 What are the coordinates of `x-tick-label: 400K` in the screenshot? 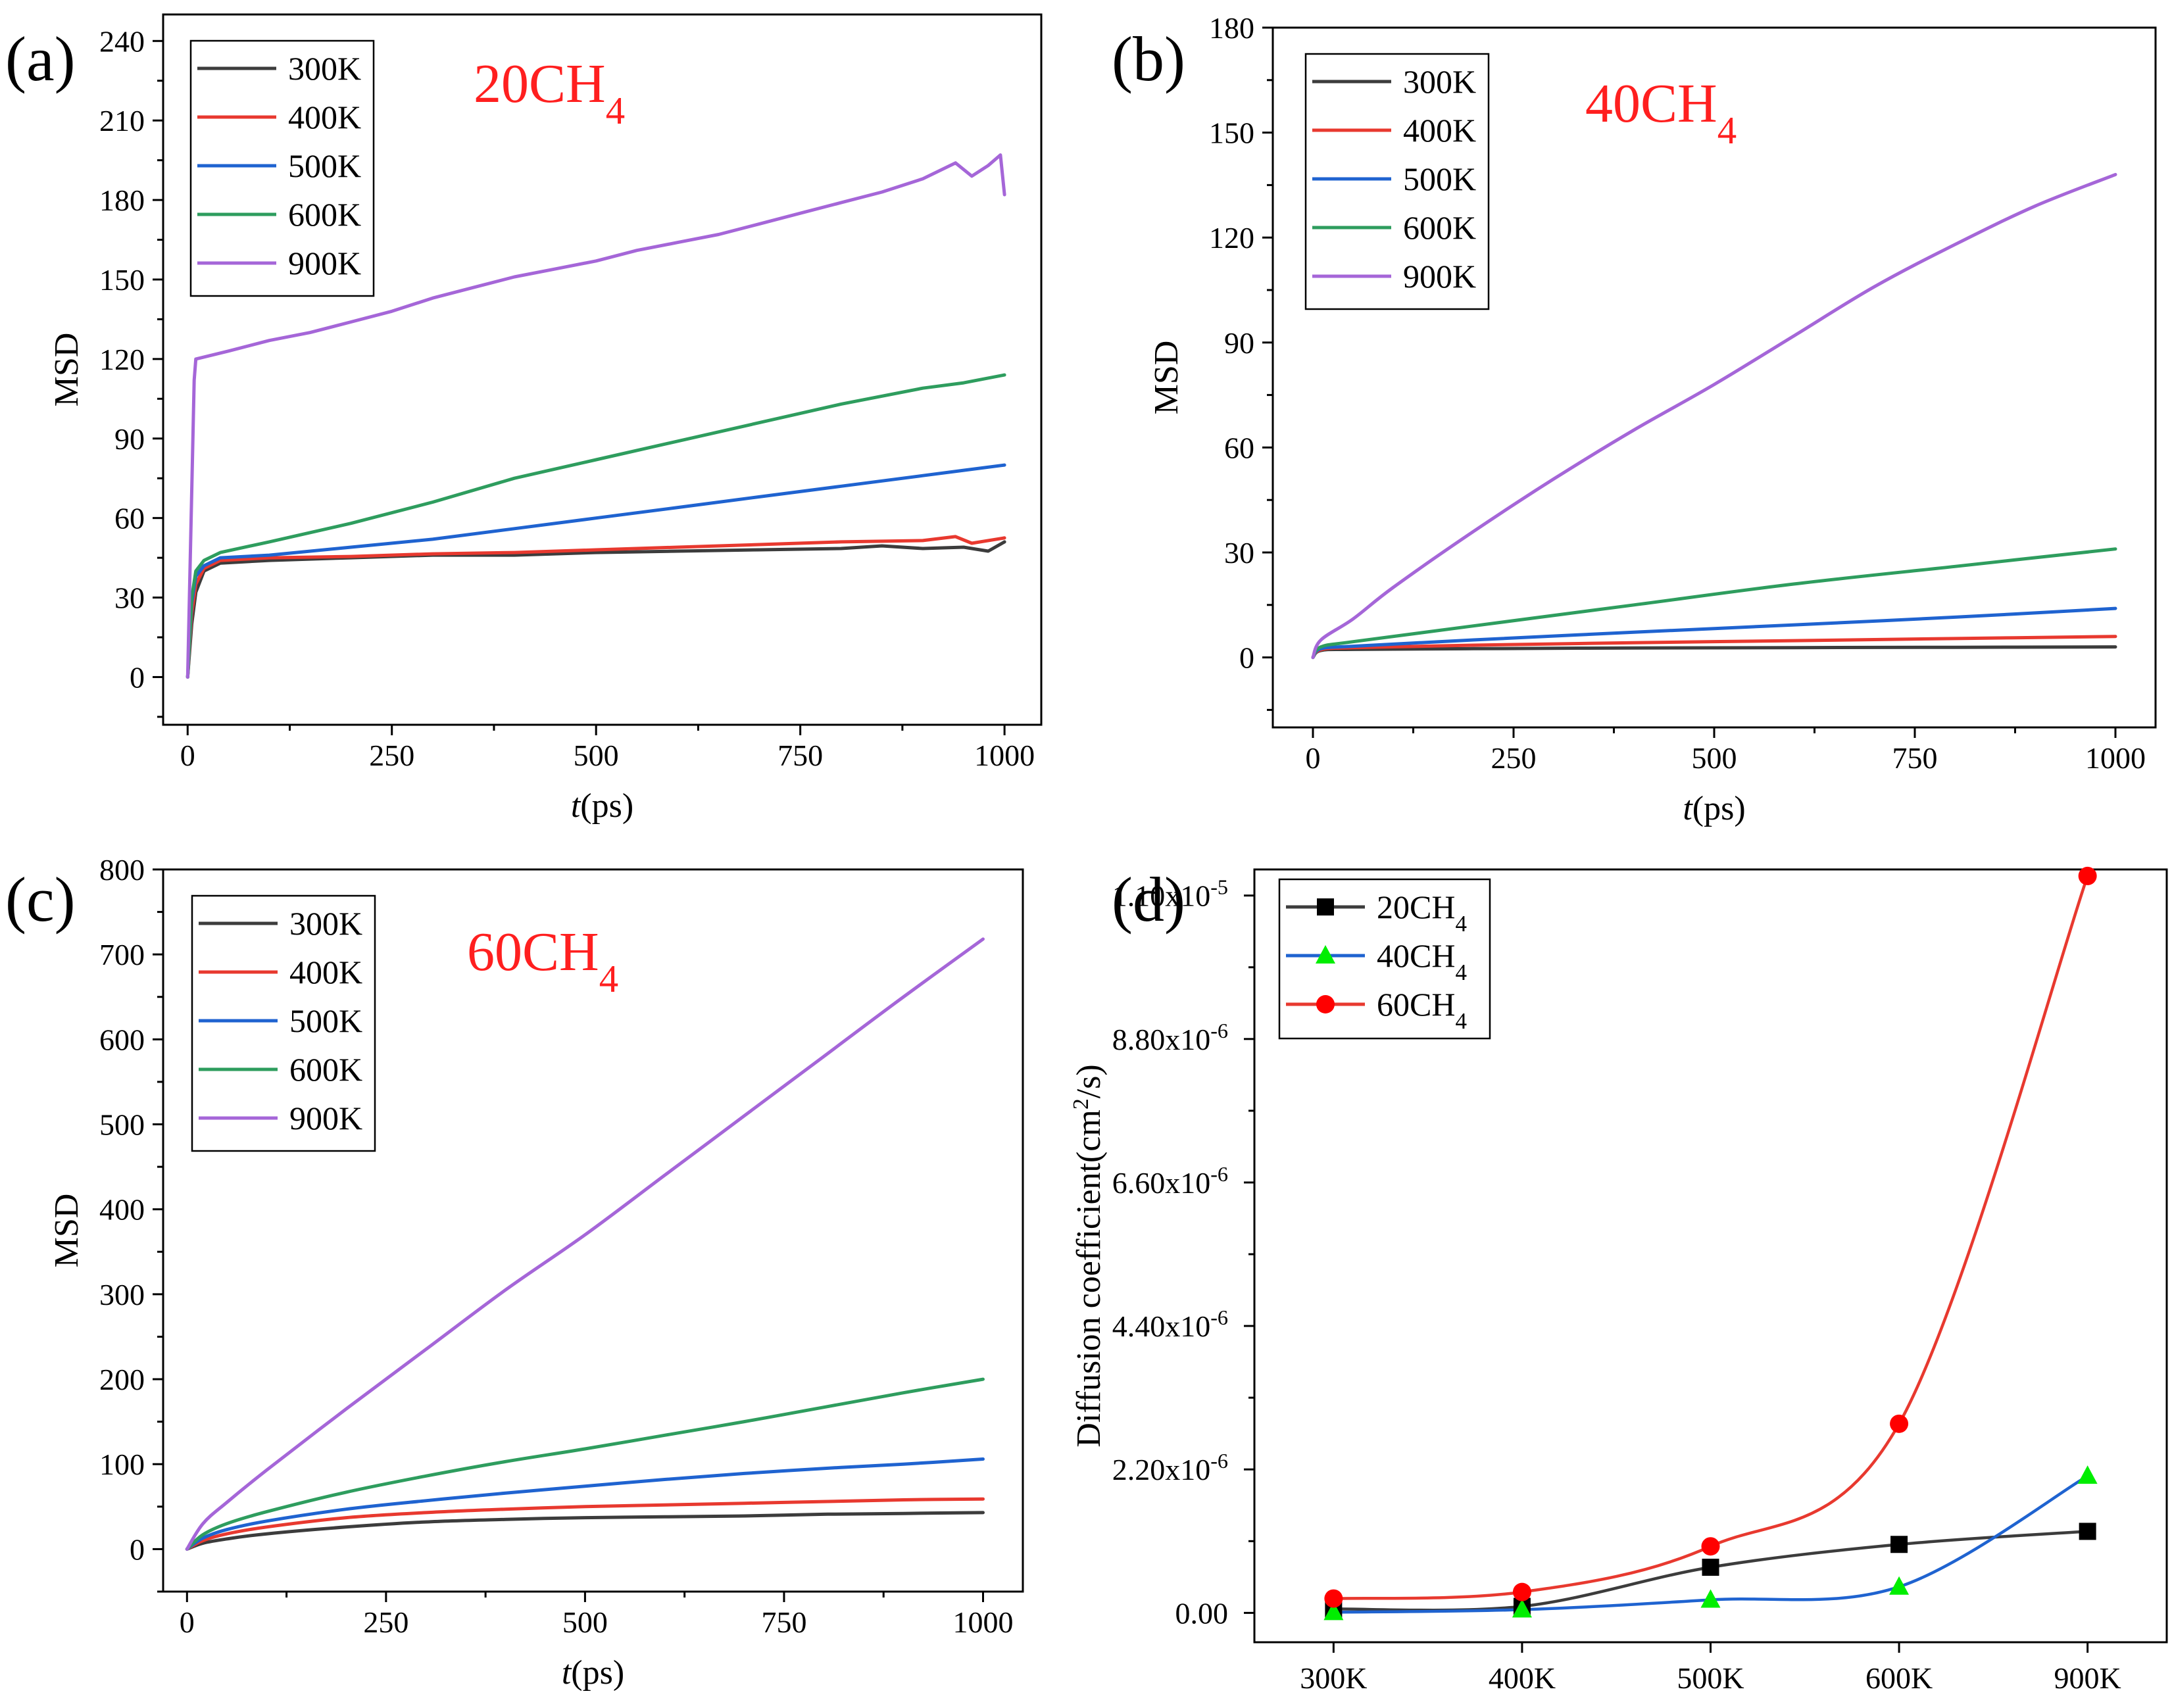 It's located at (1522, 1678).